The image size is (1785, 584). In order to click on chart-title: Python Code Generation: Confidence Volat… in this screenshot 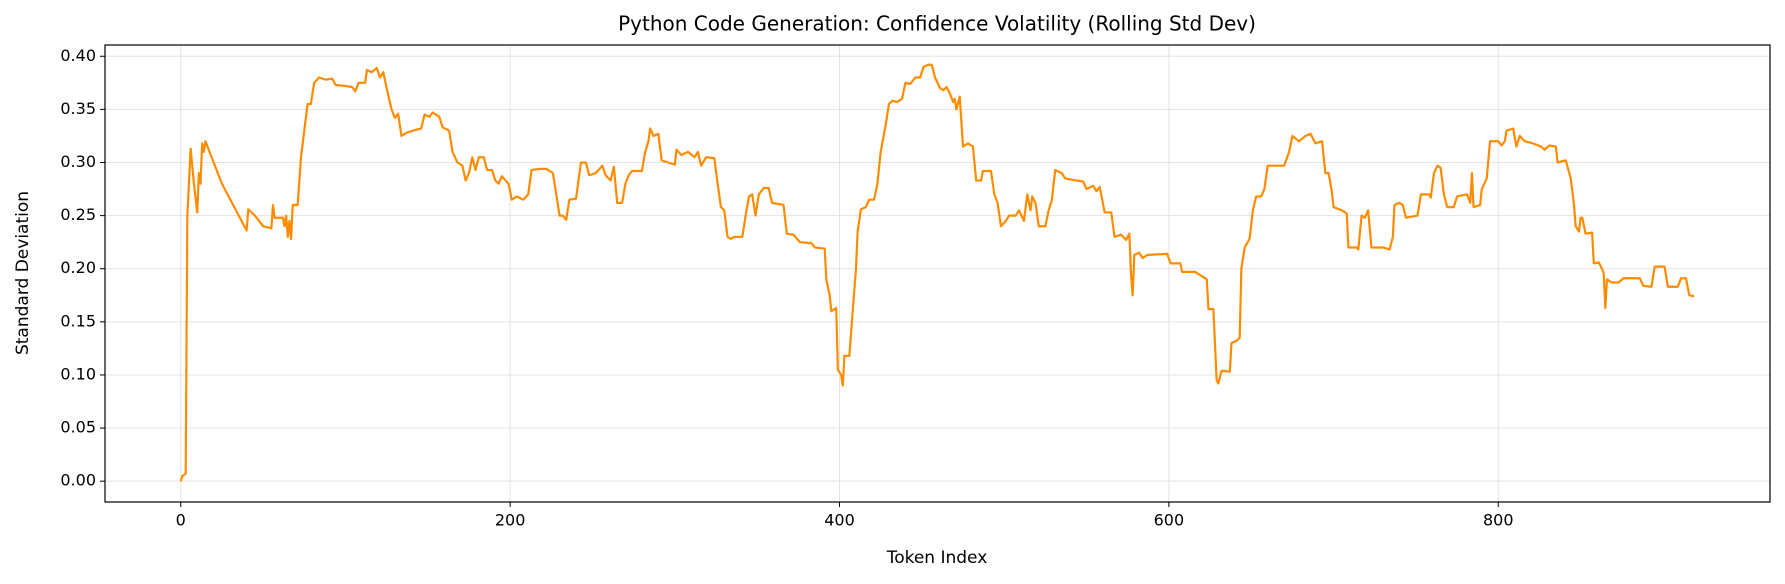, I will do `click(937, 24)`.